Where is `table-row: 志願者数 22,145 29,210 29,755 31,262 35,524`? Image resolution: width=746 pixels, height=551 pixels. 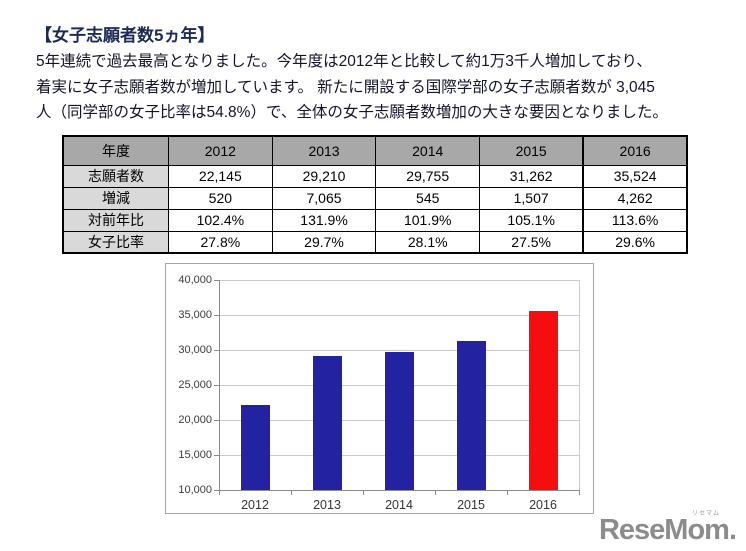 table-row: 志願者数 22,145 29,210 29,755 31,262 35,524 is located at coordinates (375, 176).